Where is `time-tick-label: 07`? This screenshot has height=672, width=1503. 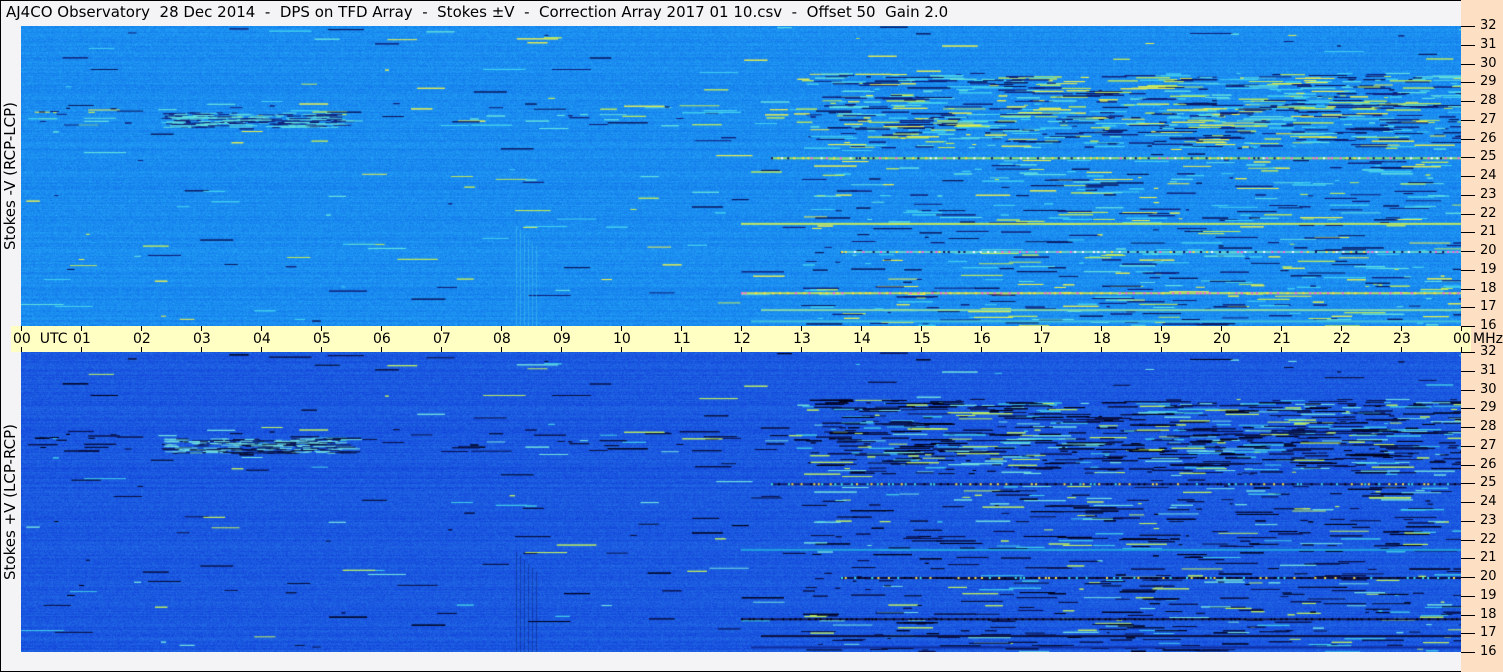
time-tick-label: 07 is located at coordinates (442, 339).